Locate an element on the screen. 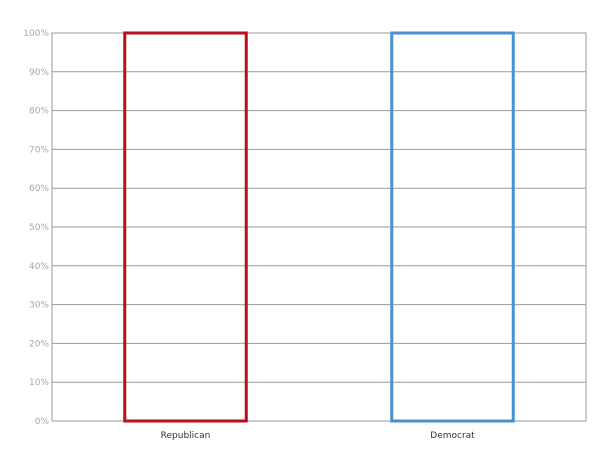  y-tick-label: 0% is located at coordinates (42, 422).